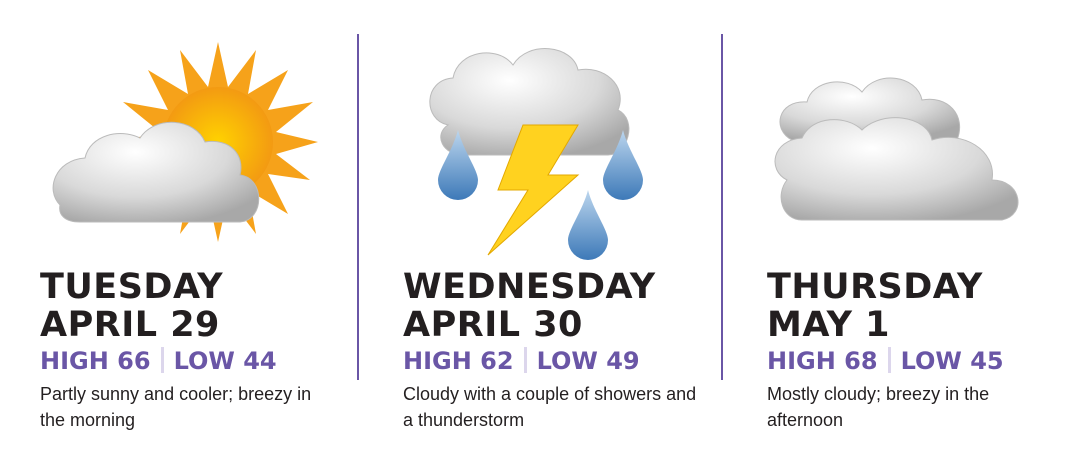 This screenshot has width=1080, height=459. Describe the element at coordinates (225, 361) in the screenshot. I see `low-temp: LOW 44` at that location.